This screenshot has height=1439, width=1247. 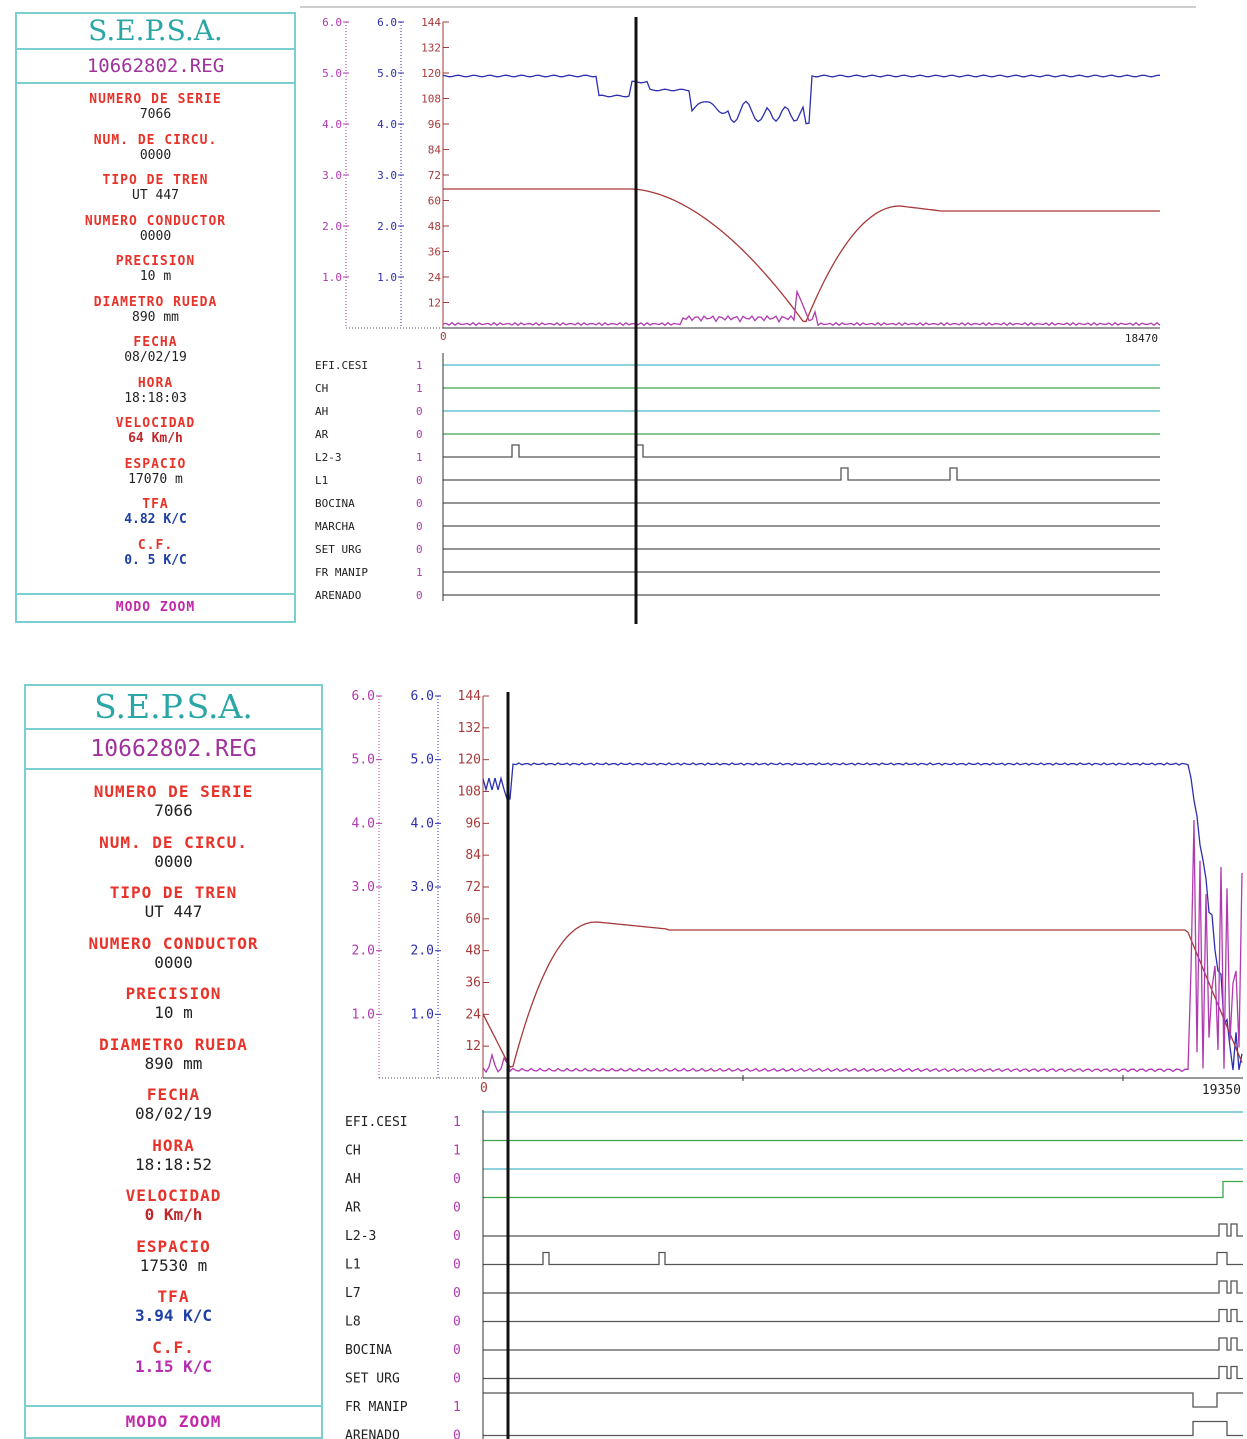 I want to click on field-value: 64 Km/h, so click(x=155, y=438).